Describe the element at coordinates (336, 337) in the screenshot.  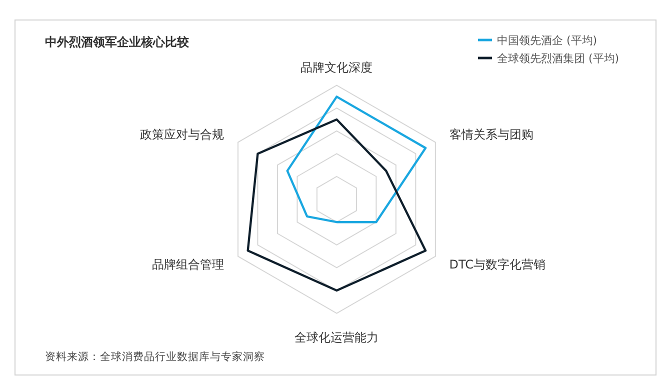
I see `spoke-label: 全球化运营能力` at that location.